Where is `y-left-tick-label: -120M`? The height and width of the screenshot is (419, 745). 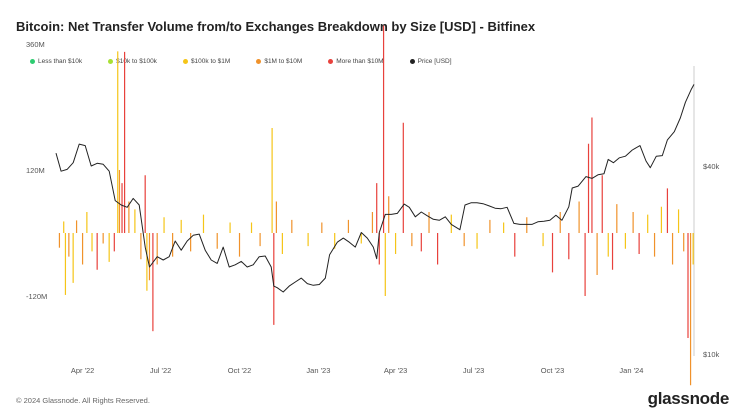 y-left-tick-label: -120M is located at coordinates (36, 296).